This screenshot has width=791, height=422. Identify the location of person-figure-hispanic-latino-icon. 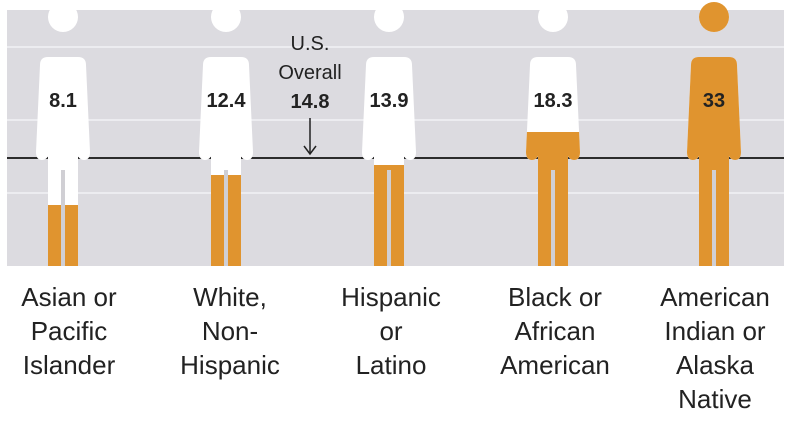
(389, 134).